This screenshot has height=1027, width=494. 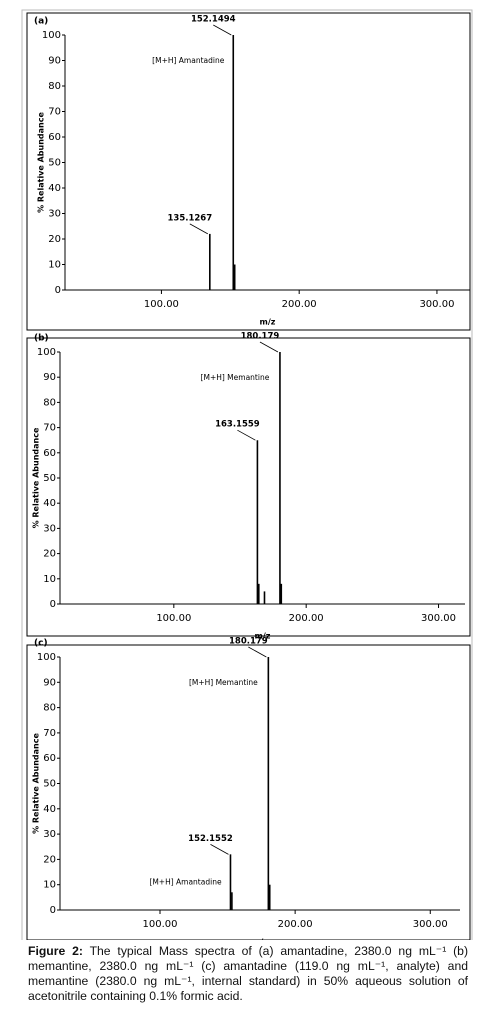 I want to click on peak-label: 152.1494, so click(x=213, y=20).